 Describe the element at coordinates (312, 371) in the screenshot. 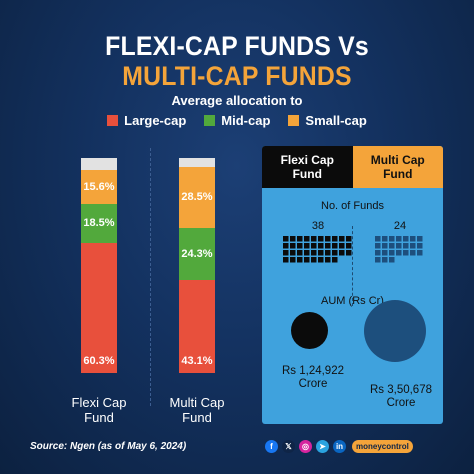

I see `flexi-aum-line1: Rs 1,24,922` at that location.